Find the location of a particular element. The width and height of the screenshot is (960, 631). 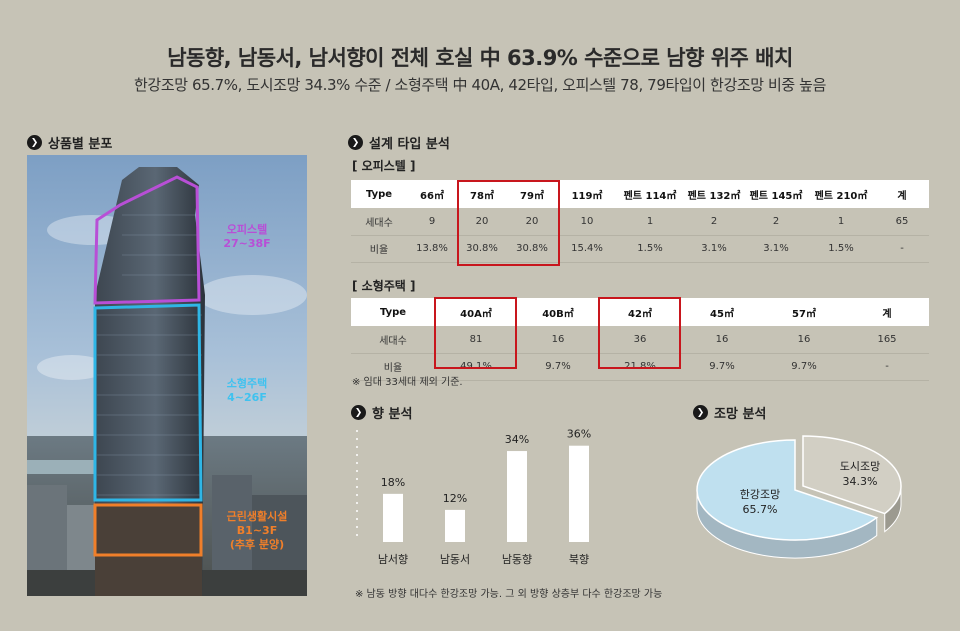

pie-category-label: 도시조망 is located at coordinates (860, 466).